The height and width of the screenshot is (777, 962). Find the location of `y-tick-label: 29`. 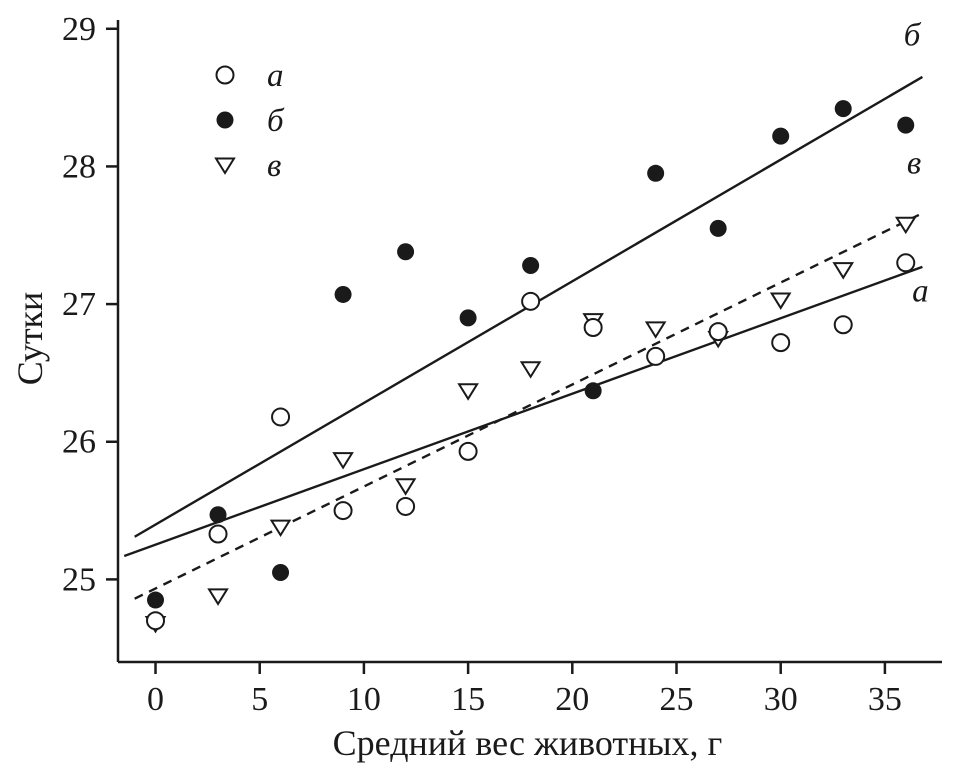

y-tick-label: 29 is located at coordinates (79, 29).